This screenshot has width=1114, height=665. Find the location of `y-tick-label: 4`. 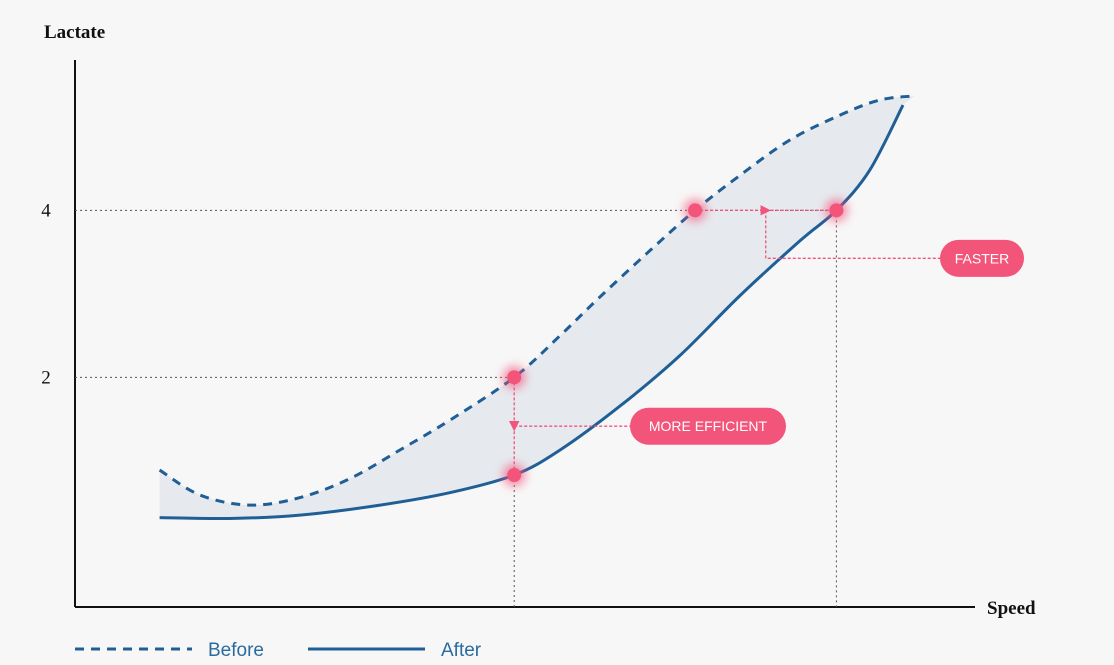

y-tick-label: 4 is located at coordinates (46, 210).